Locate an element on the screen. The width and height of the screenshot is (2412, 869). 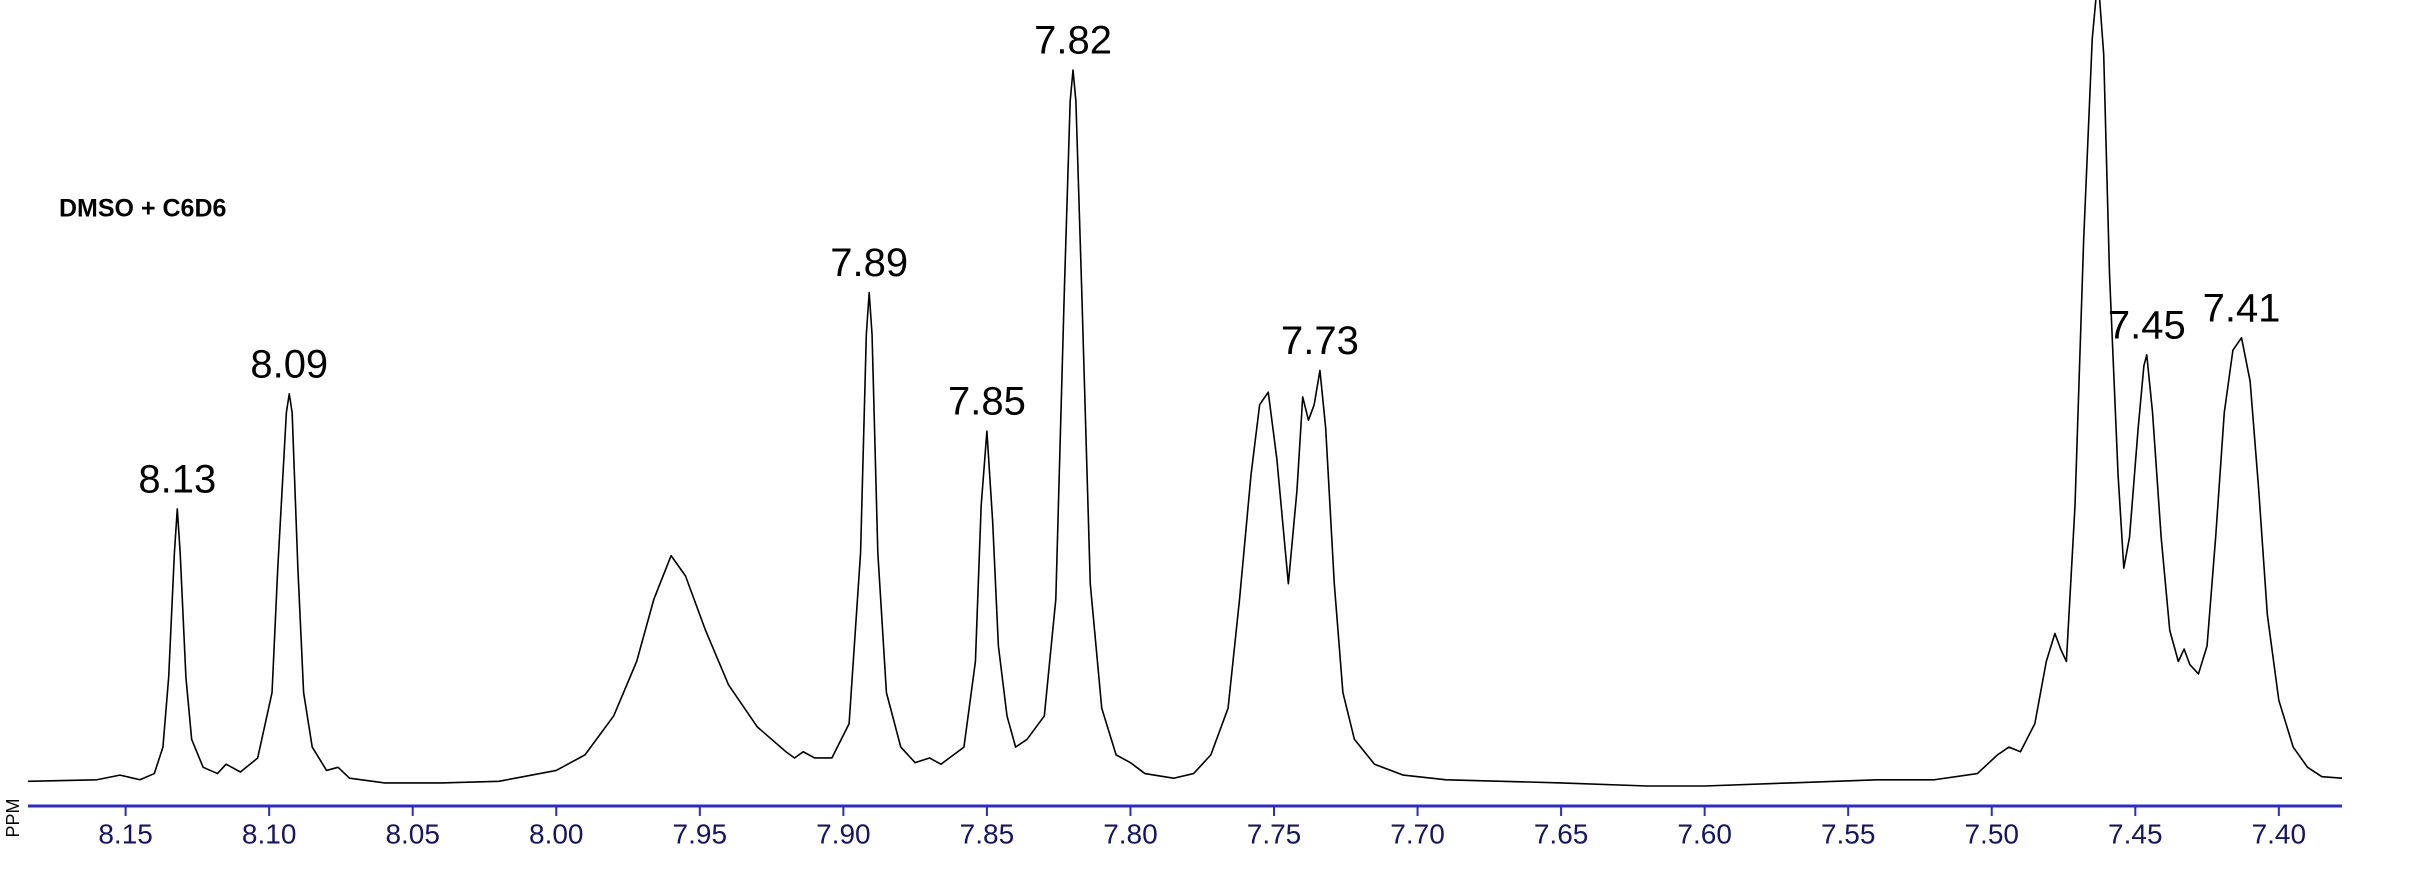
peak-label: 8.13 is located at coordinates (177, 480).